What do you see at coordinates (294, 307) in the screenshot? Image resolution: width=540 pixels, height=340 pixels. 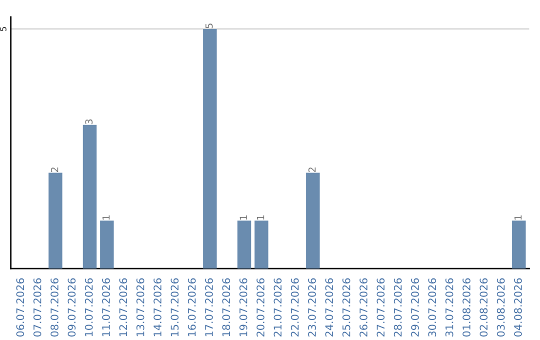 I see `x-tick-label: 22.07.2026` at bounding box center [294, 307].